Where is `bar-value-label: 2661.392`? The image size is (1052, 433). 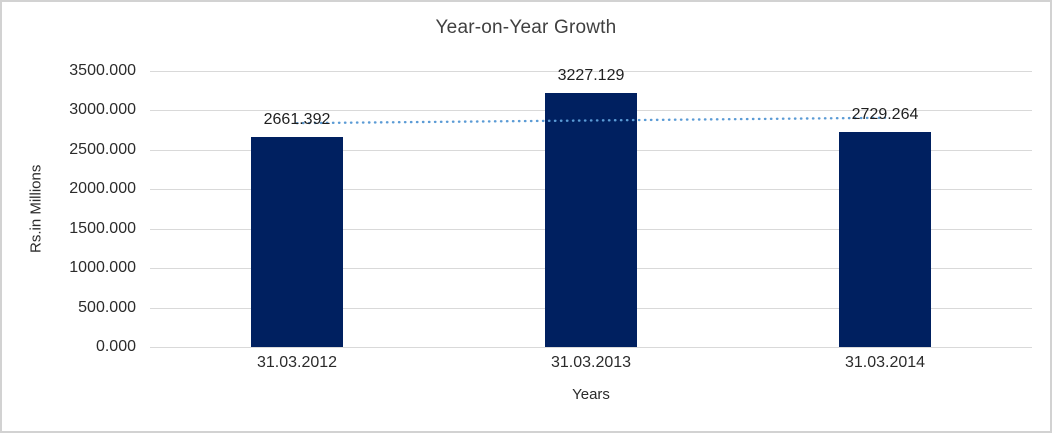 bar-value-label: 2661.392 is located at coordinates (297, 120).